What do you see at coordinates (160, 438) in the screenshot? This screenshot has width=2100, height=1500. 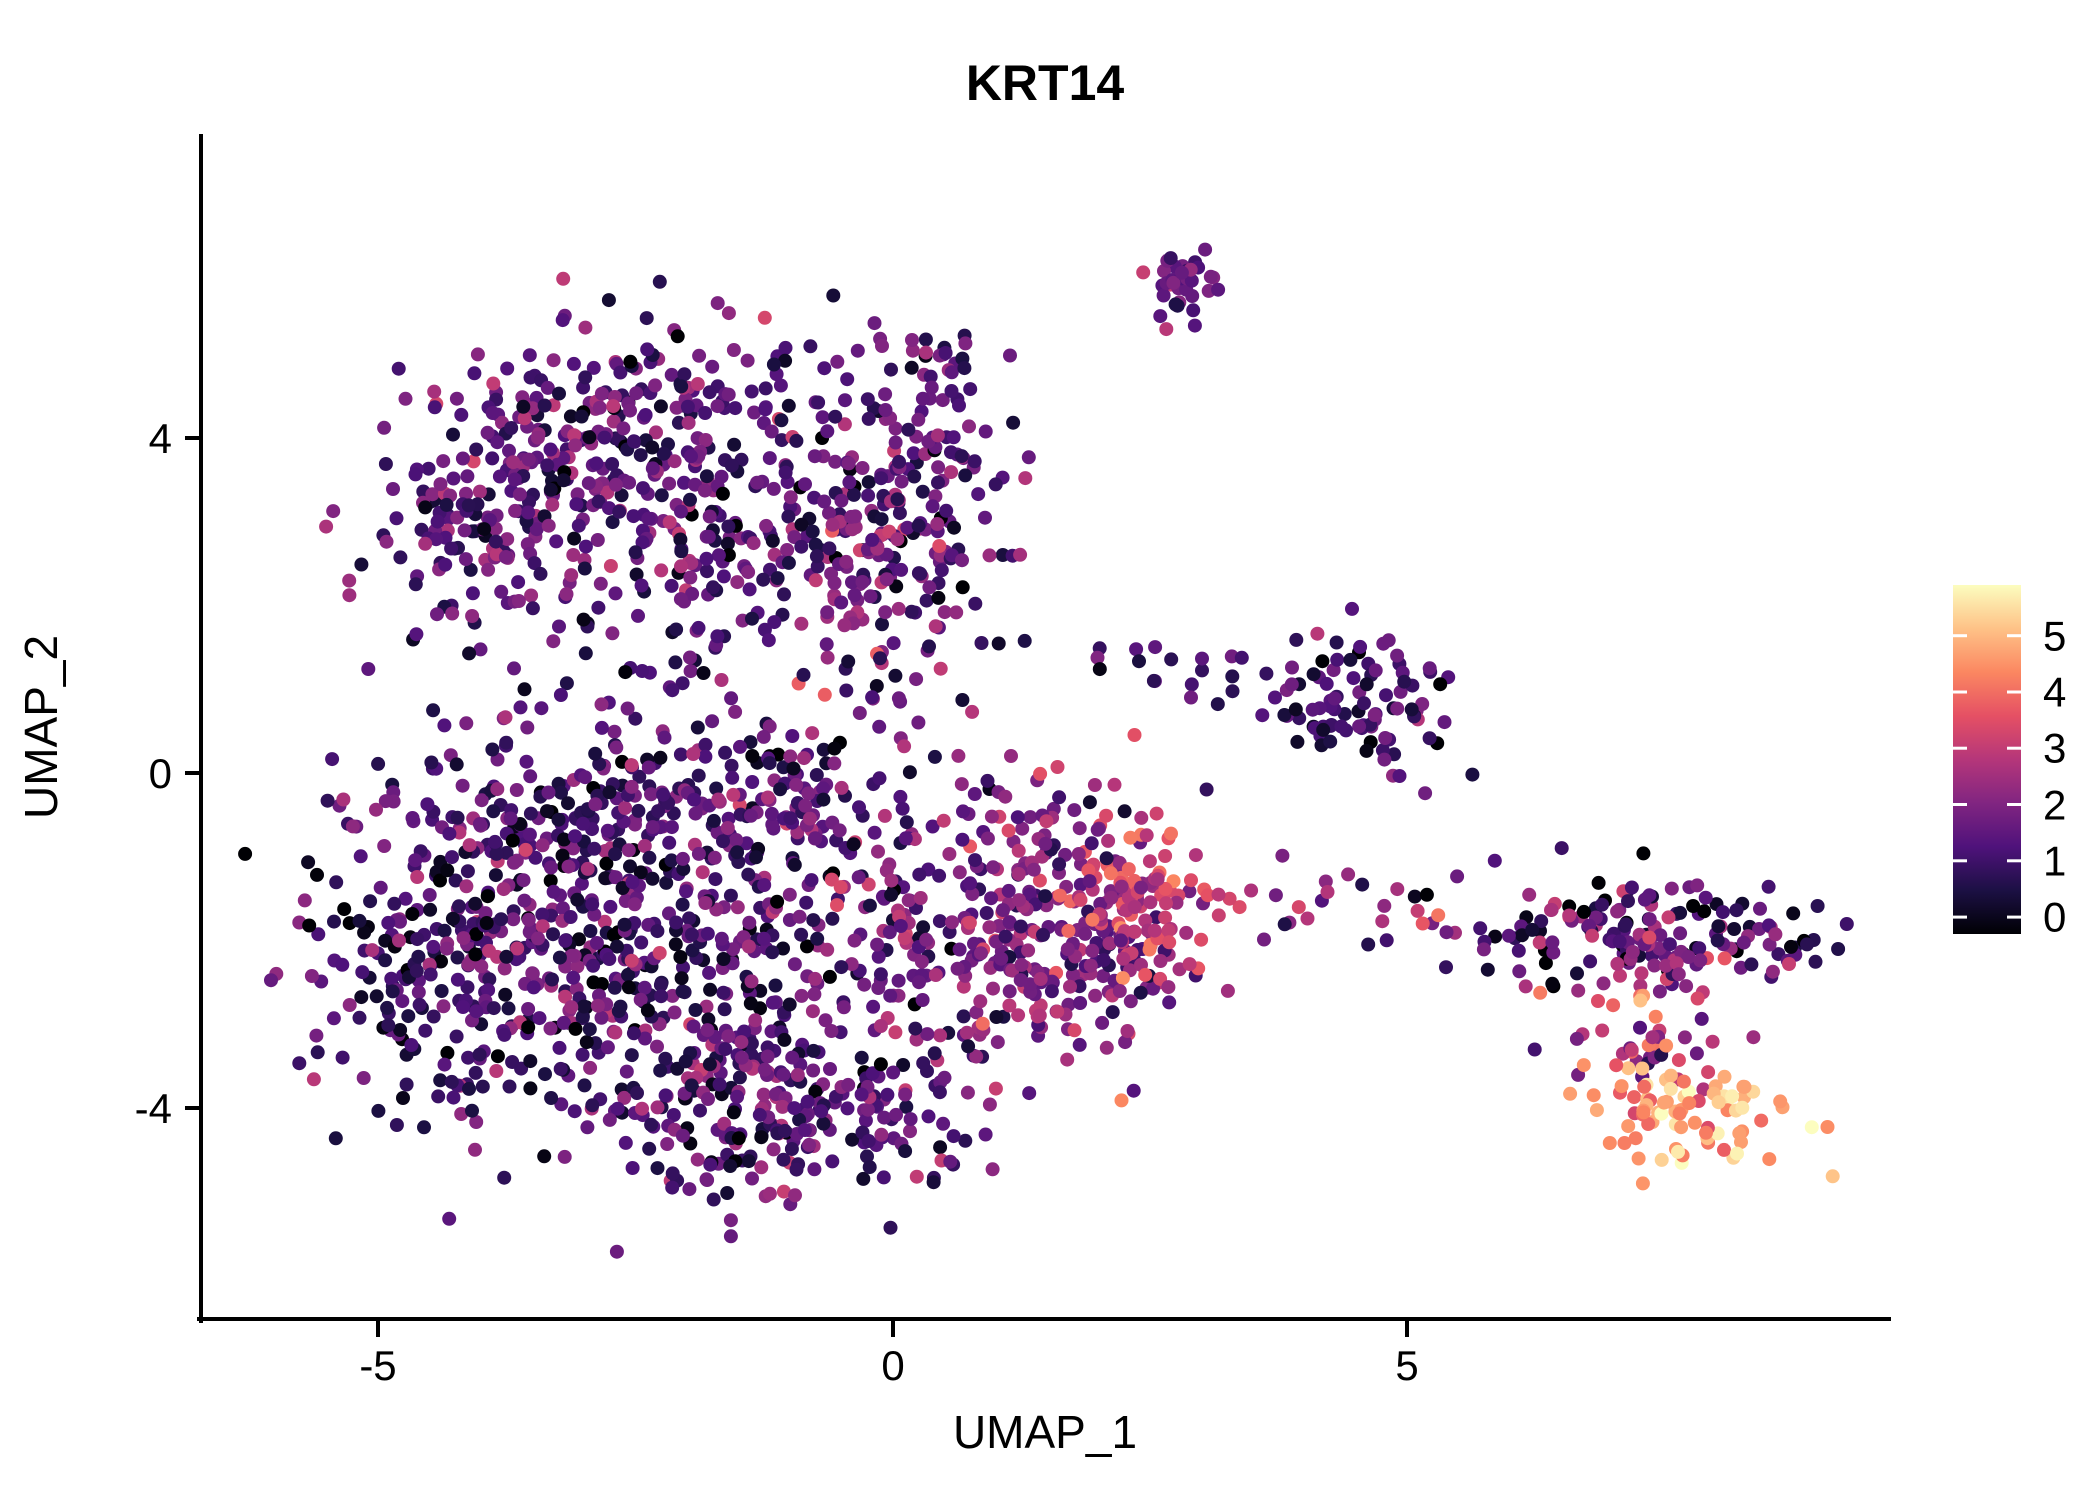 I see `y-tick-label: 4` at bounding box center [160, 438].